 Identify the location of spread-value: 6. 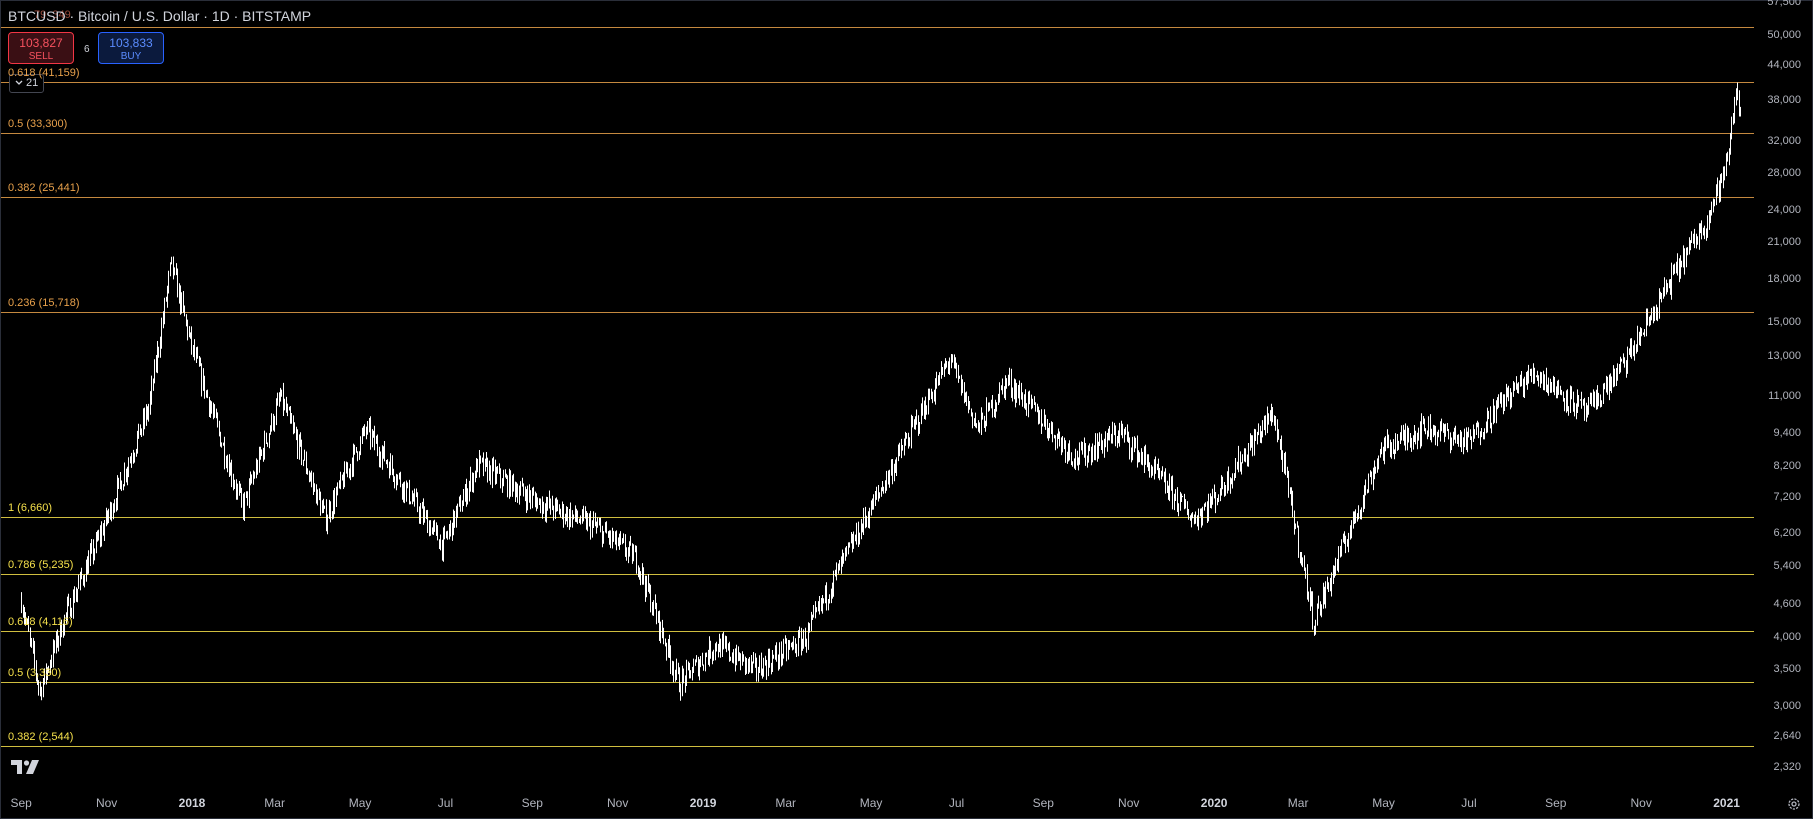
(87, 49).